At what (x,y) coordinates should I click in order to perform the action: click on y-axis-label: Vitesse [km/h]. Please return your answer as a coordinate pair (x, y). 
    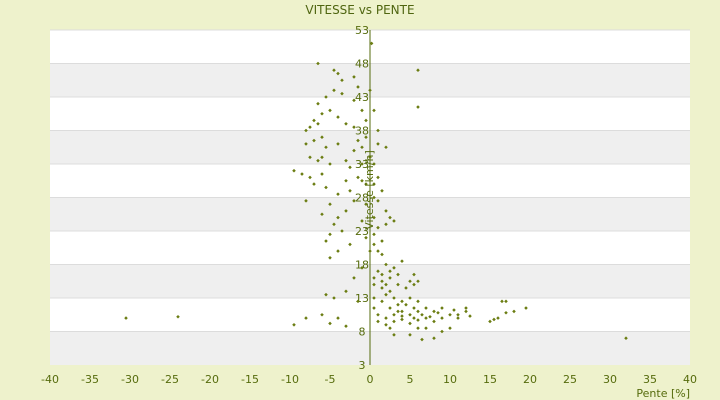
    Looking at the image, I should click on (369, 190).